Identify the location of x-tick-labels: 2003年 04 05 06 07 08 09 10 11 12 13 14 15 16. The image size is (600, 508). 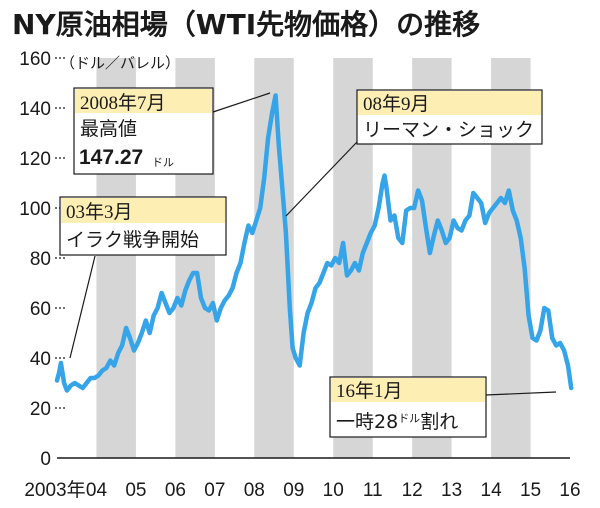
(302, 490).